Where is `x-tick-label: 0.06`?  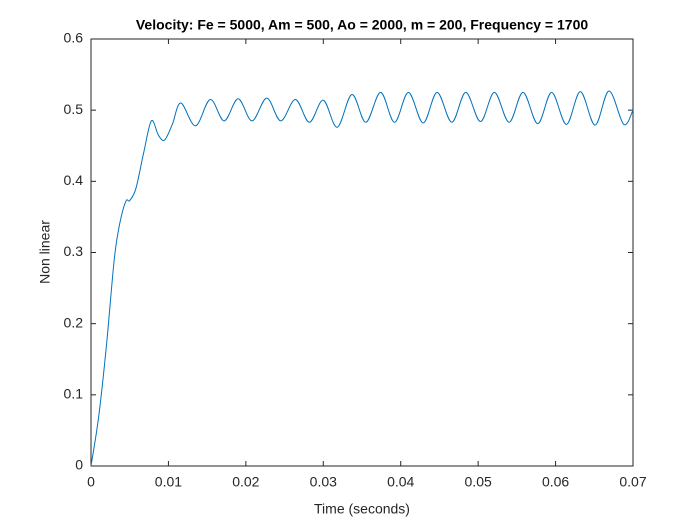
x-tick-label: 0.06 is located at coordinates (555, 482).